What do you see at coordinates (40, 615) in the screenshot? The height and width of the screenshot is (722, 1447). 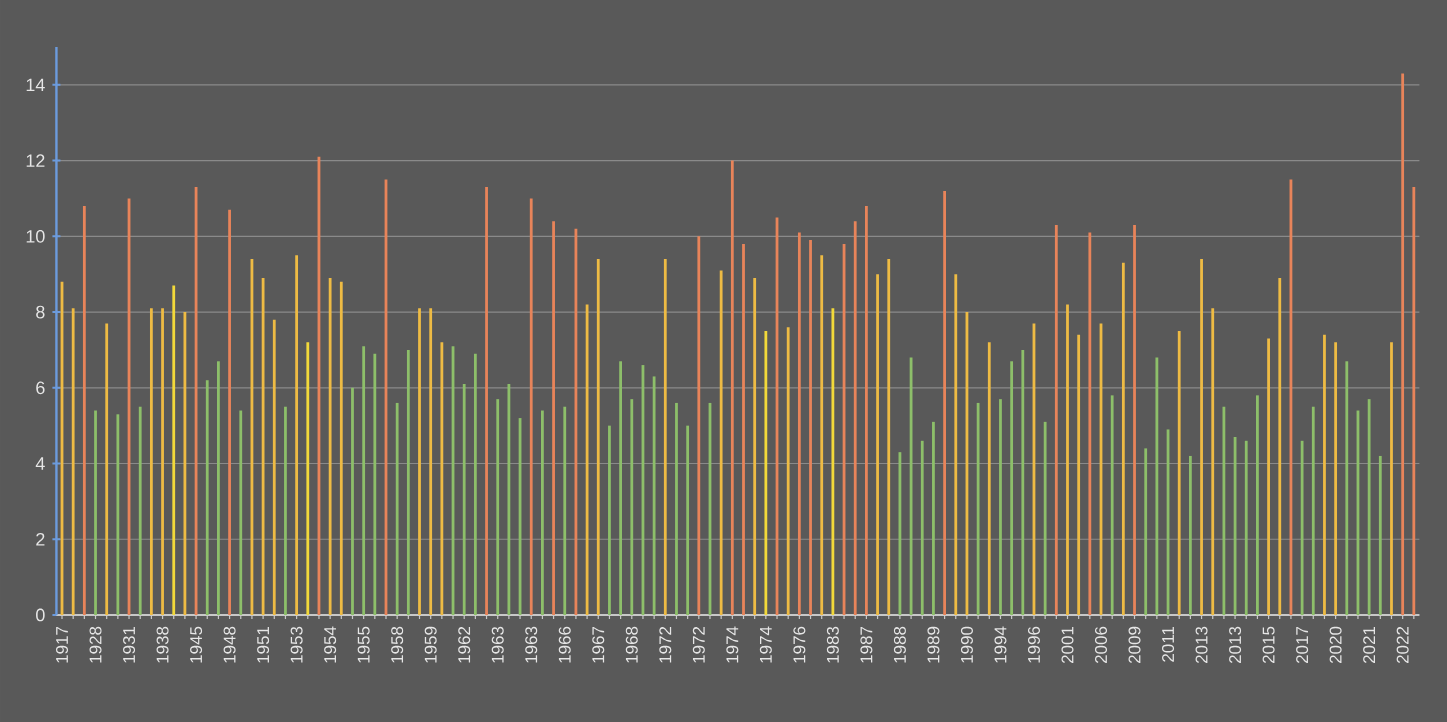 I see `y-tick-label: 0` at bounding box center [40, 615].